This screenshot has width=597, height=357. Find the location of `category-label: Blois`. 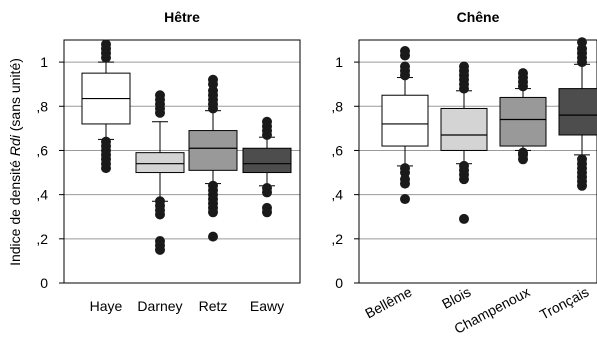

category-label: Blois is located at coordinates (456, 298).